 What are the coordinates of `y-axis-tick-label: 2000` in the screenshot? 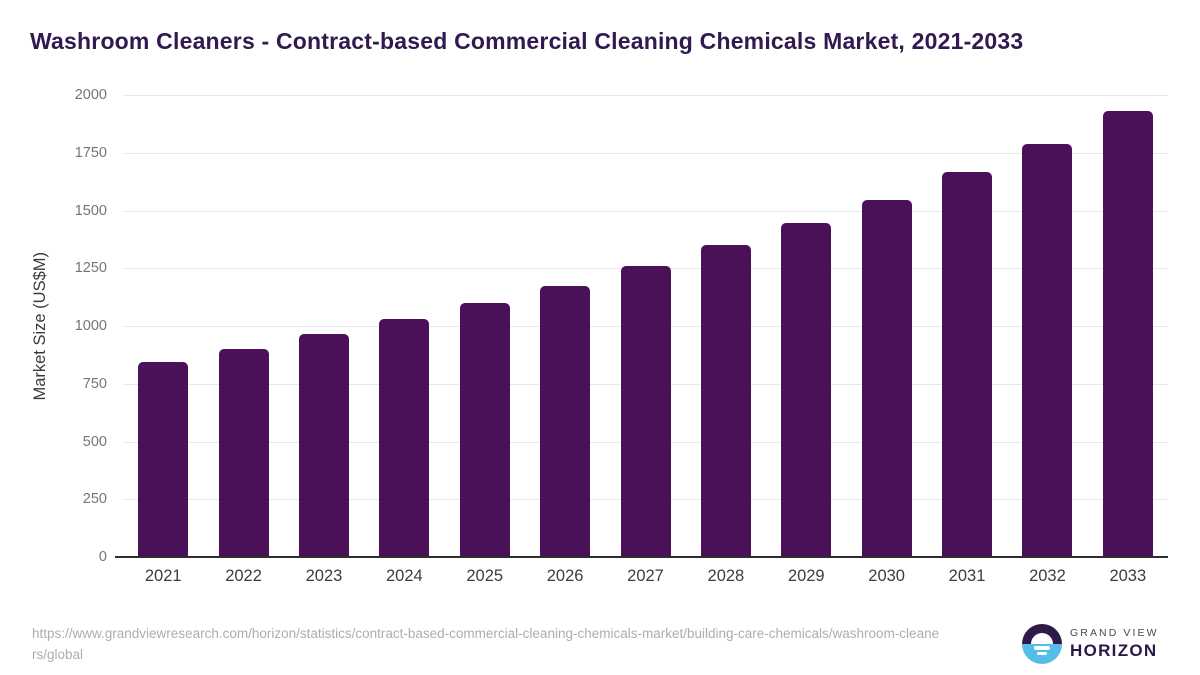 It's located at (90, 95).